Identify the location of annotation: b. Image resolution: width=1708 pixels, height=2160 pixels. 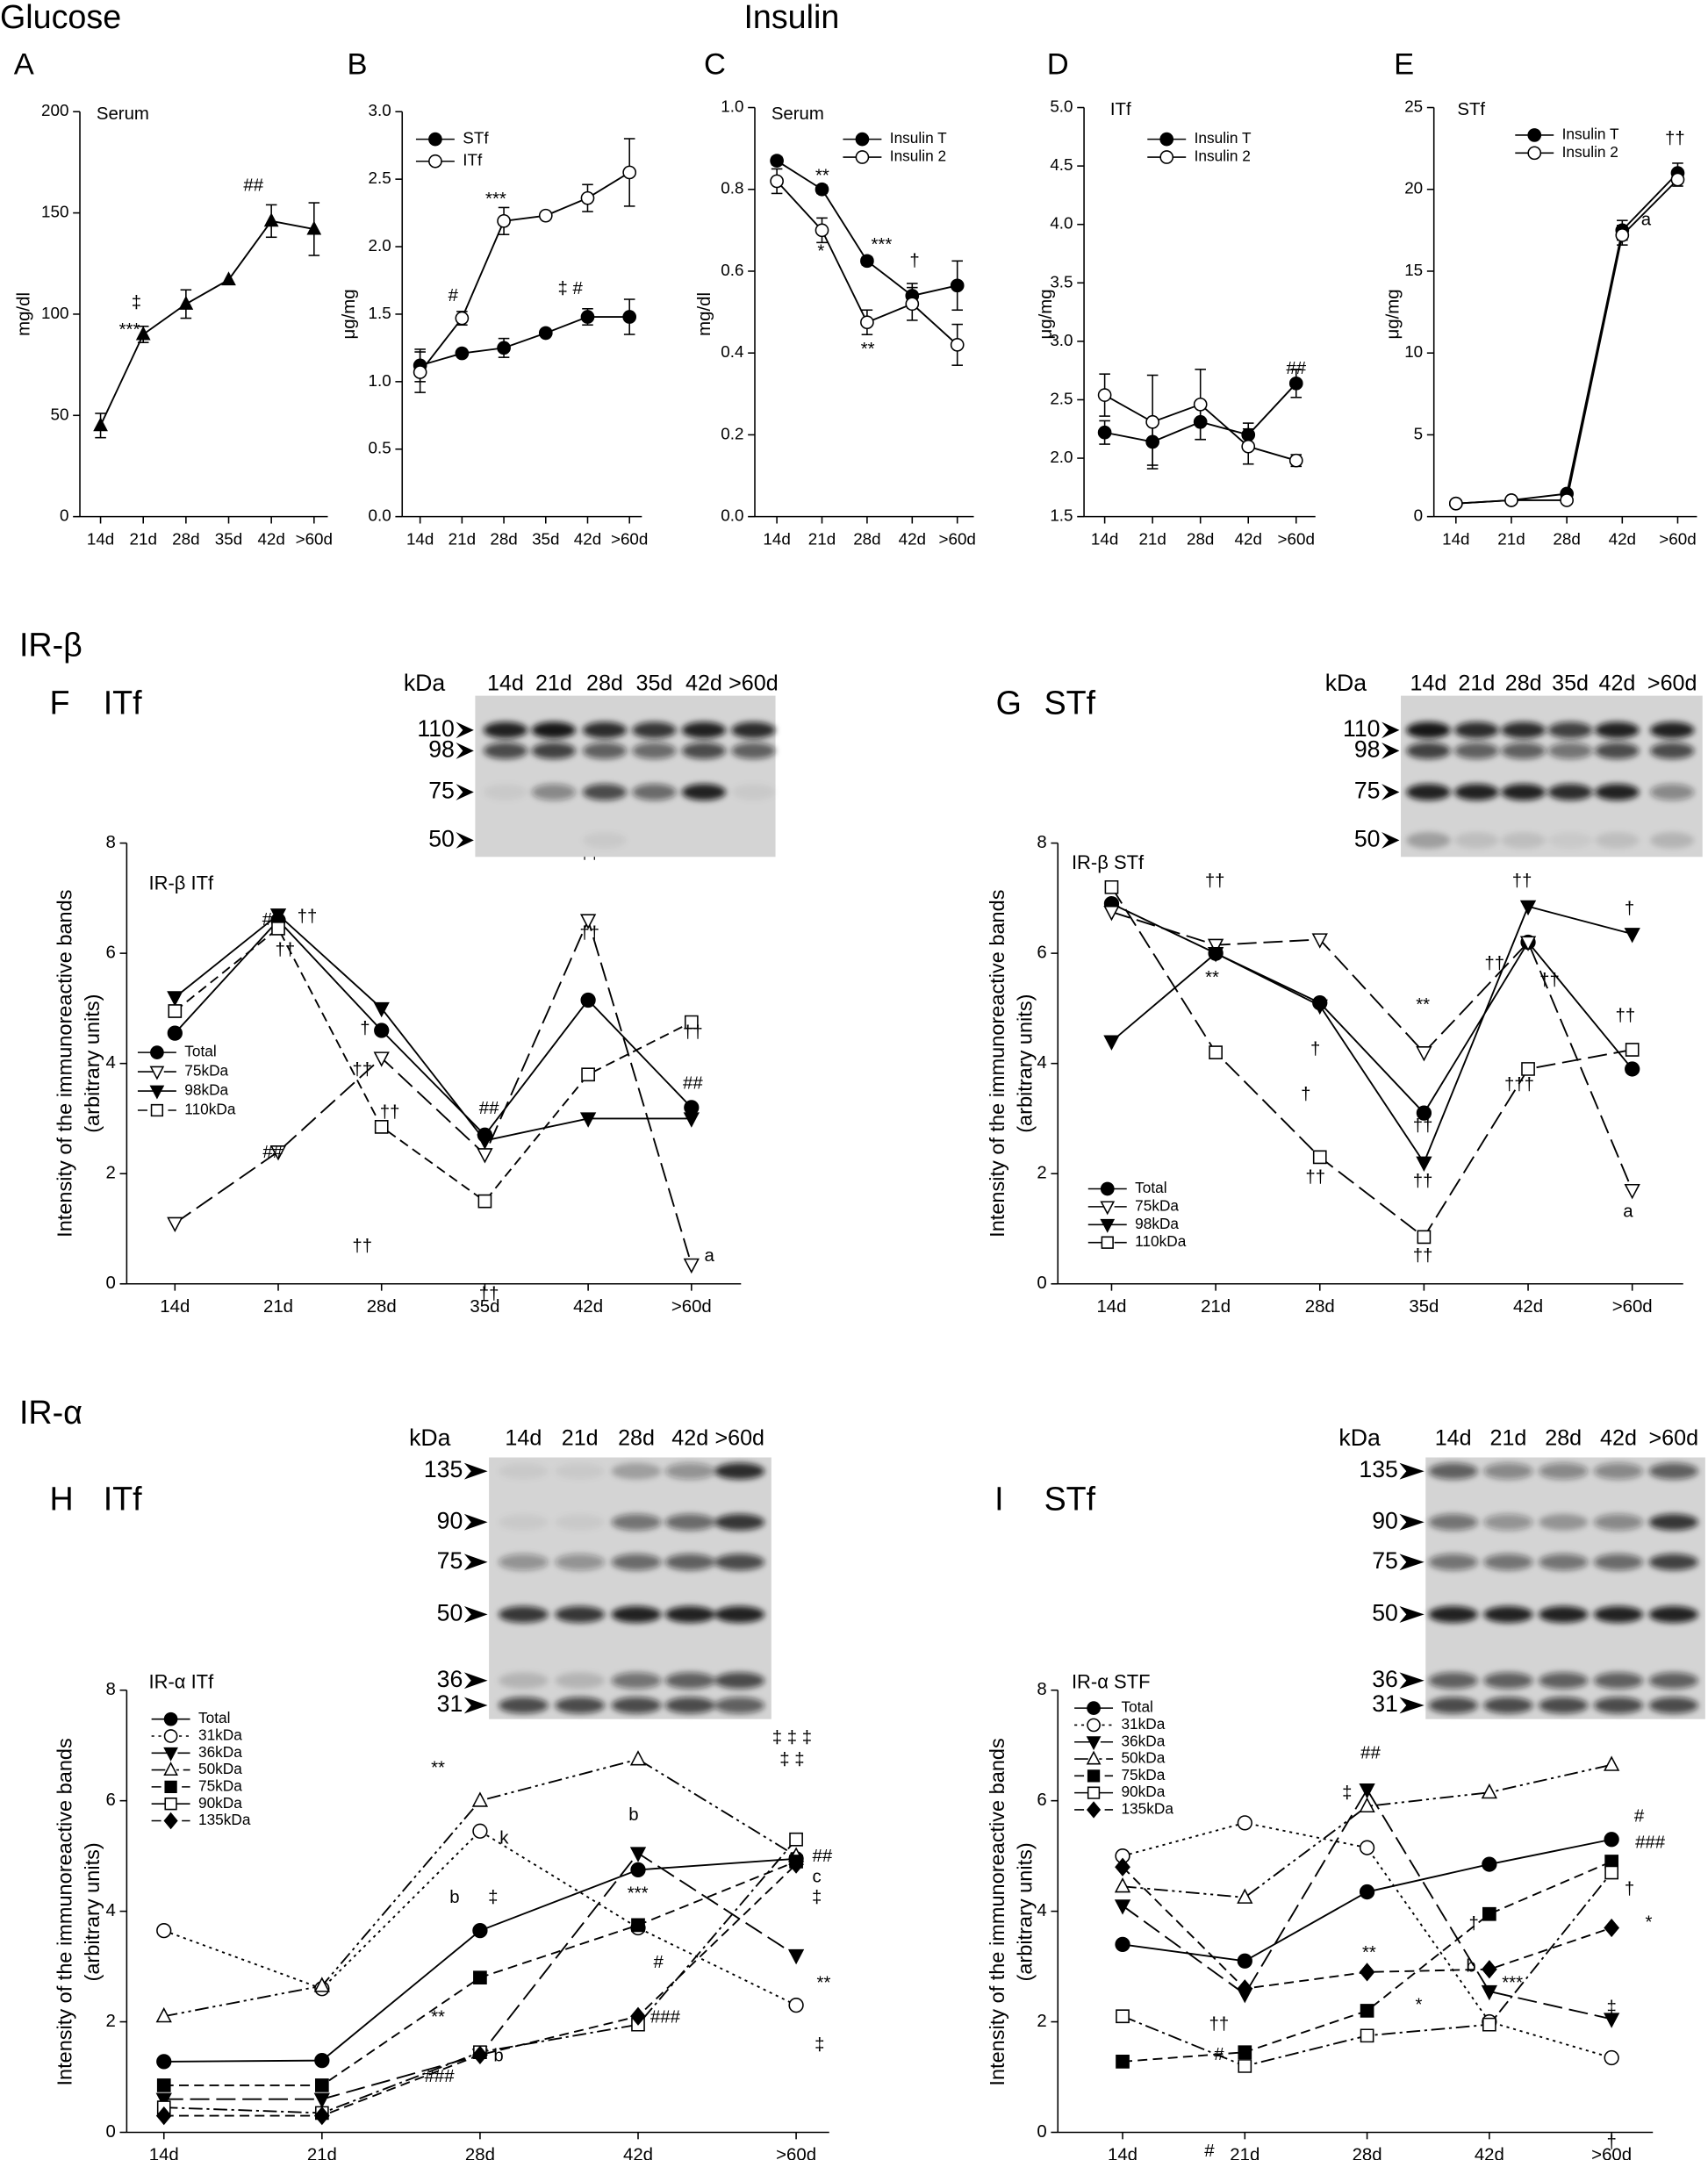
(633, 1815).